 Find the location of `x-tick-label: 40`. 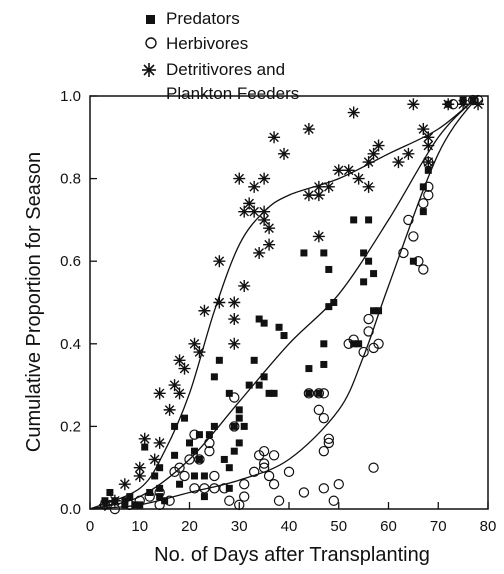

x-tick-label: 40 is located at coordinates (289, 526).